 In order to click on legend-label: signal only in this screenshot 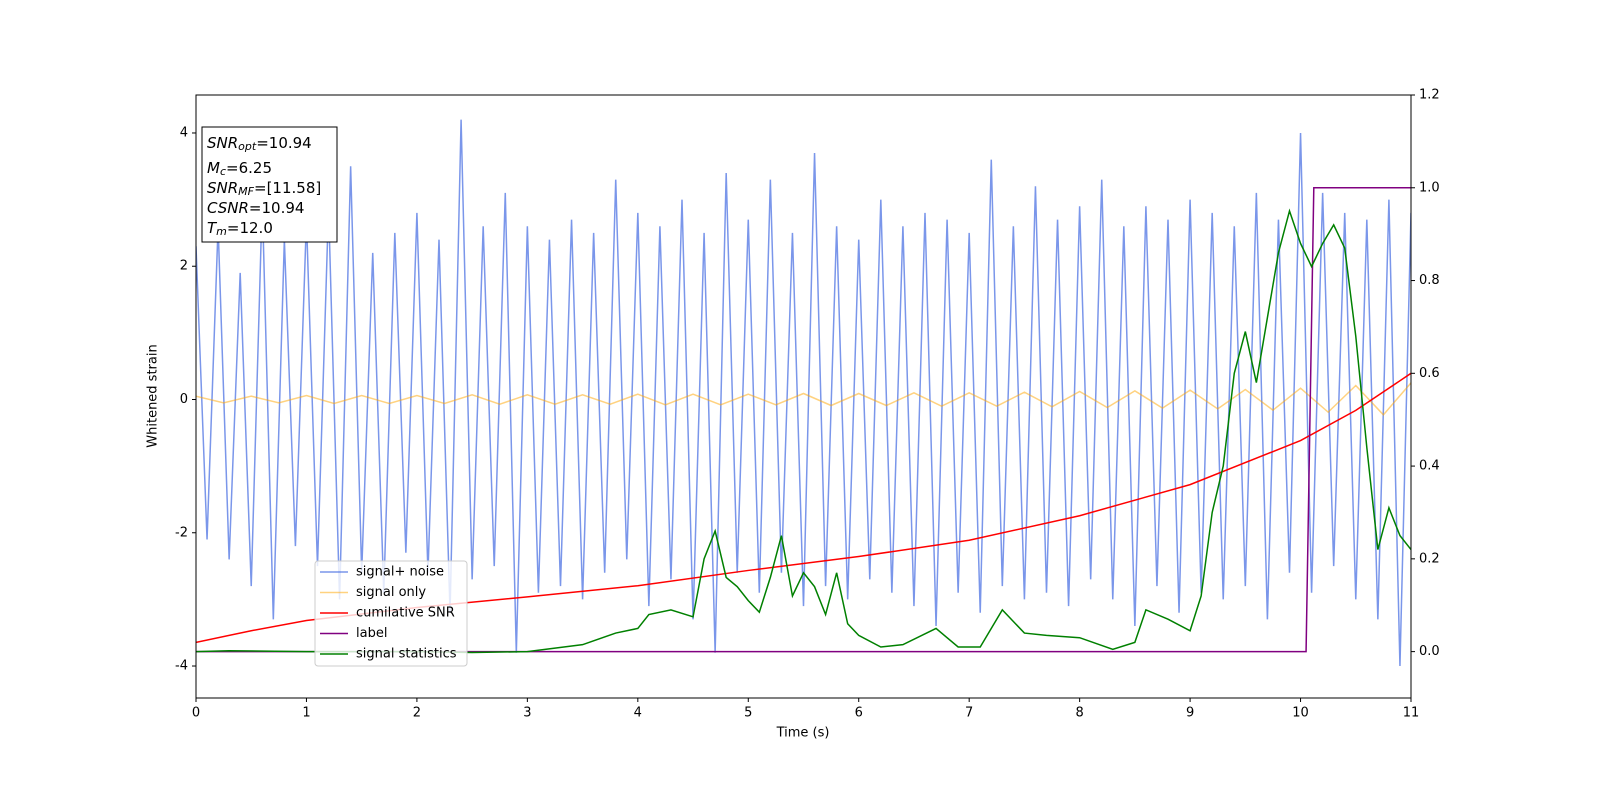, I will do `click(391, 592)`.